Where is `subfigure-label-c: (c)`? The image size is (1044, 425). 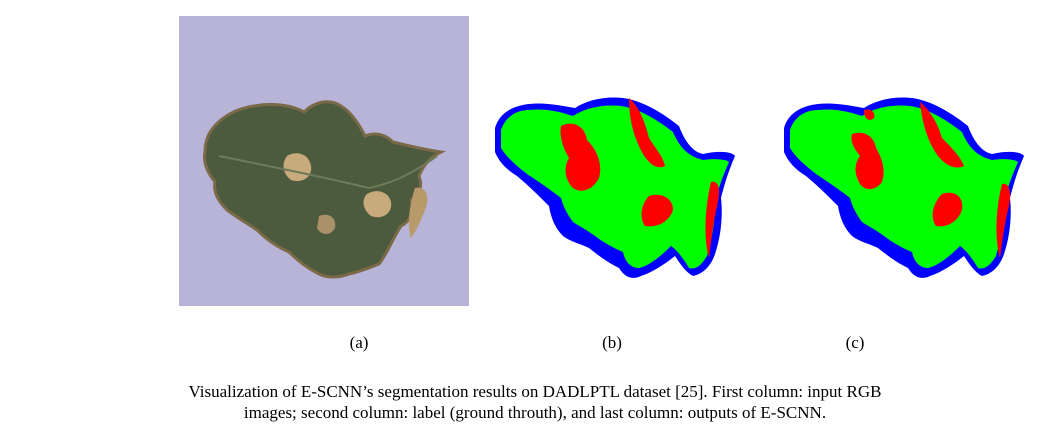
subfigure-label-c: (c) is located at coordinates (855, 342).